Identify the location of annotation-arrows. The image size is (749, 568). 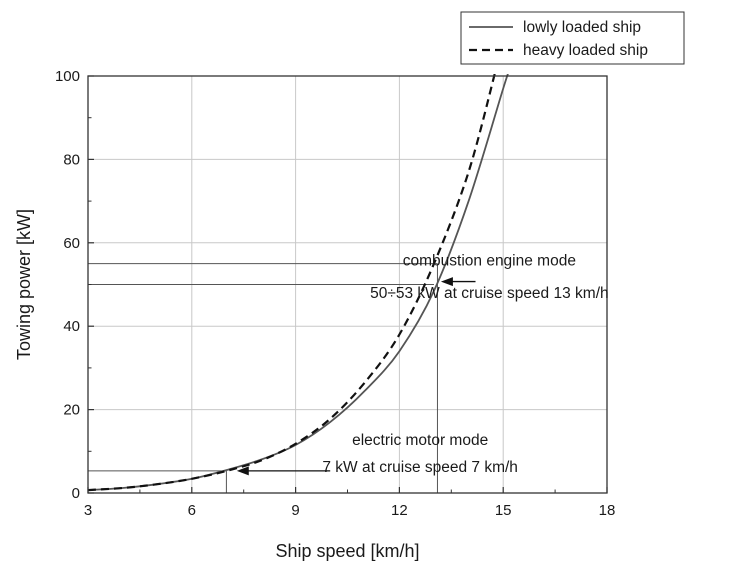
(356, 376).